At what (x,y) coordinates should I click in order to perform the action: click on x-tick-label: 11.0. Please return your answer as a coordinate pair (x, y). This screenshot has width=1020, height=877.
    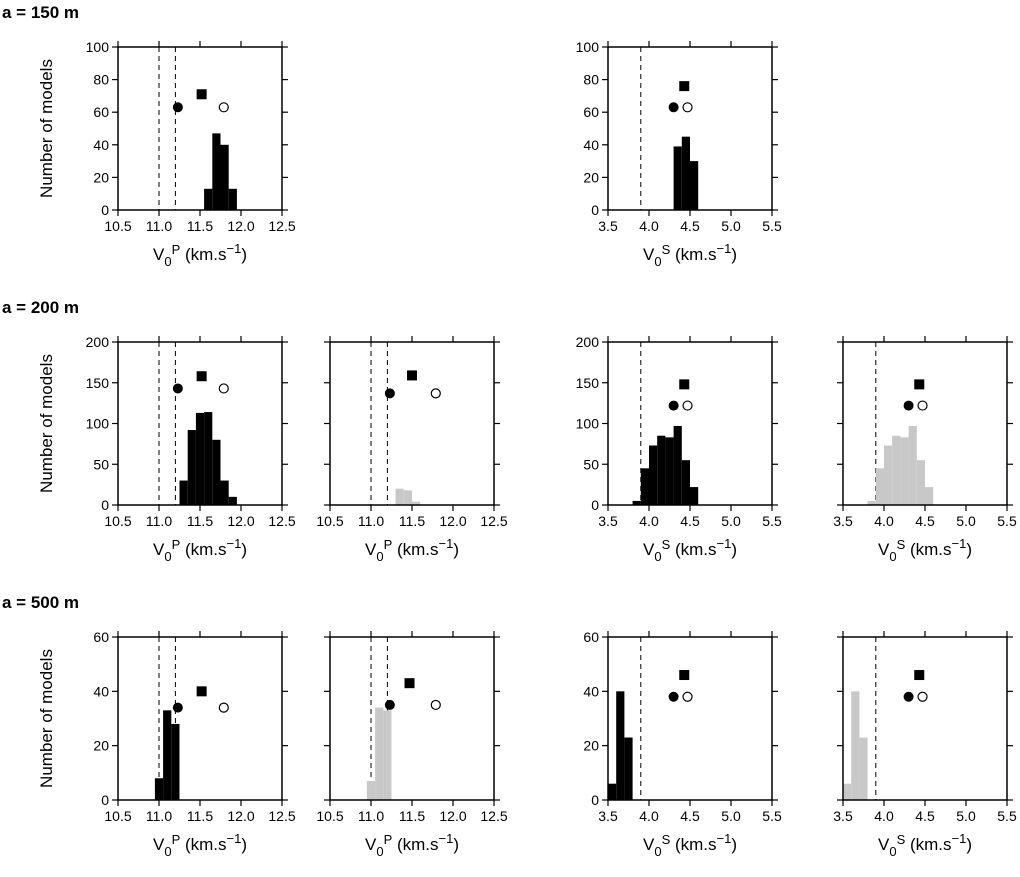
    Looking at the image, I should click on (371, 521).